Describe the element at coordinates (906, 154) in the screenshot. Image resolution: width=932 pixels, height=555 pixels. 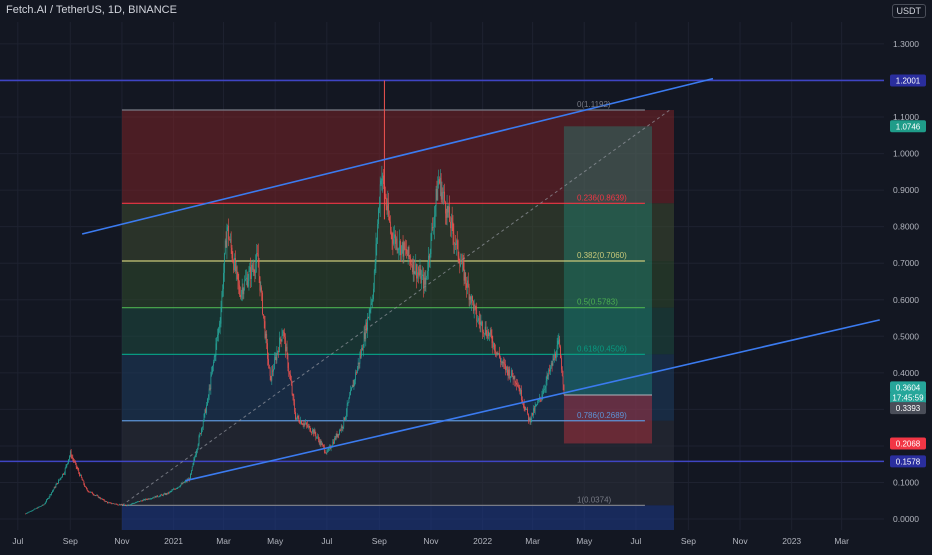
I see `y-tick-label: 1.0000` at that location.